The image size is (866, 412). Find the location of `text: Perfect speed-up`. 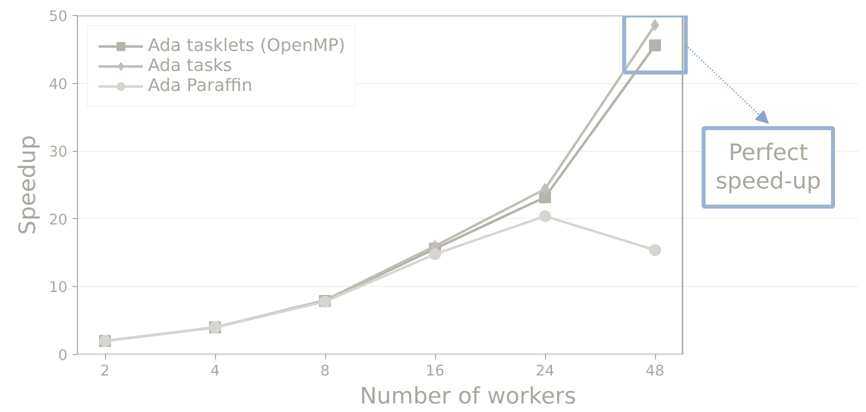

text: Perfect speed-up is located at coordinates (768, 167).